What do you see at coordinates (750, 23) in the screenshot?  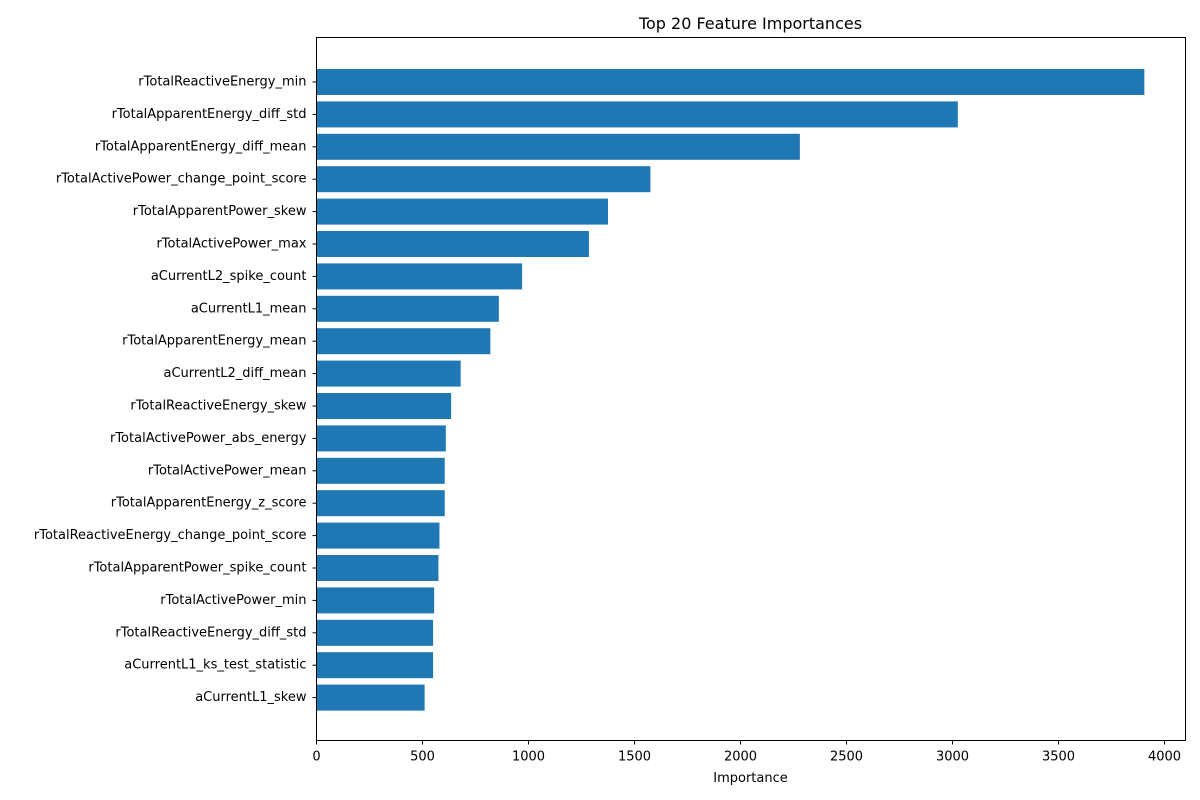 I see `chart-title: Top 20 Feature Importances` at bounding box center [750, 23].